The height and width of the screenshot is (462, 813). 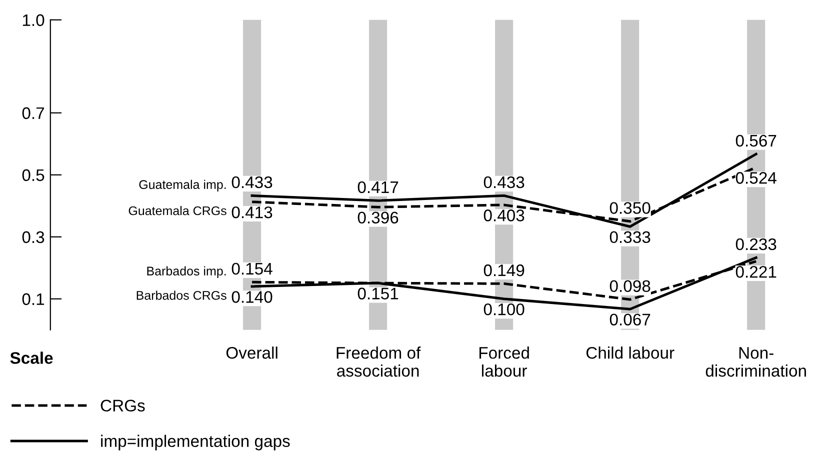 I want to click on data-label: 0.524, so click(x=756, y=178).